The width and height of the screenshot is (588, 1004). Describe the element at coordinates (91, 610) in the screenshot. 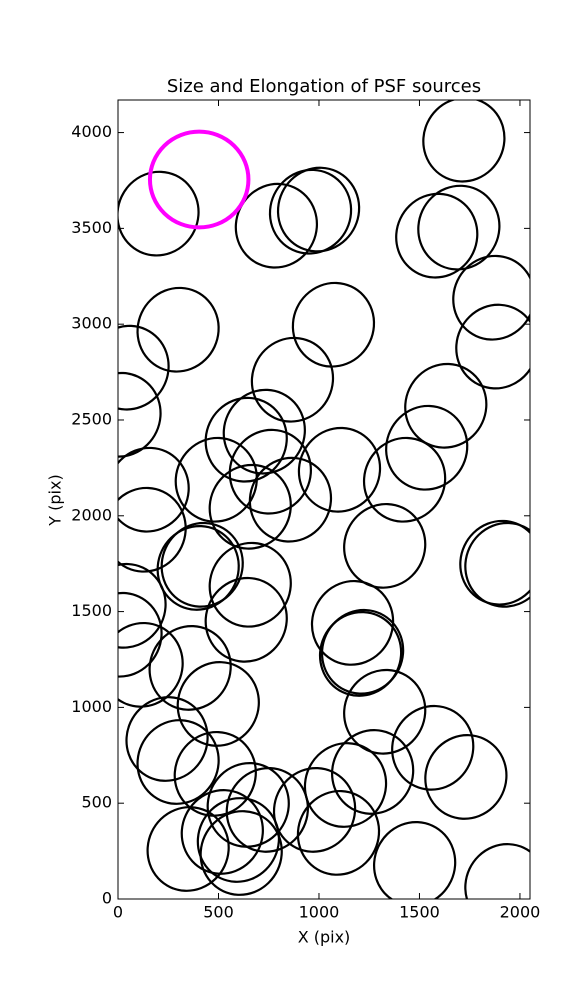

I see `y-tick-label: 1500` at that location.